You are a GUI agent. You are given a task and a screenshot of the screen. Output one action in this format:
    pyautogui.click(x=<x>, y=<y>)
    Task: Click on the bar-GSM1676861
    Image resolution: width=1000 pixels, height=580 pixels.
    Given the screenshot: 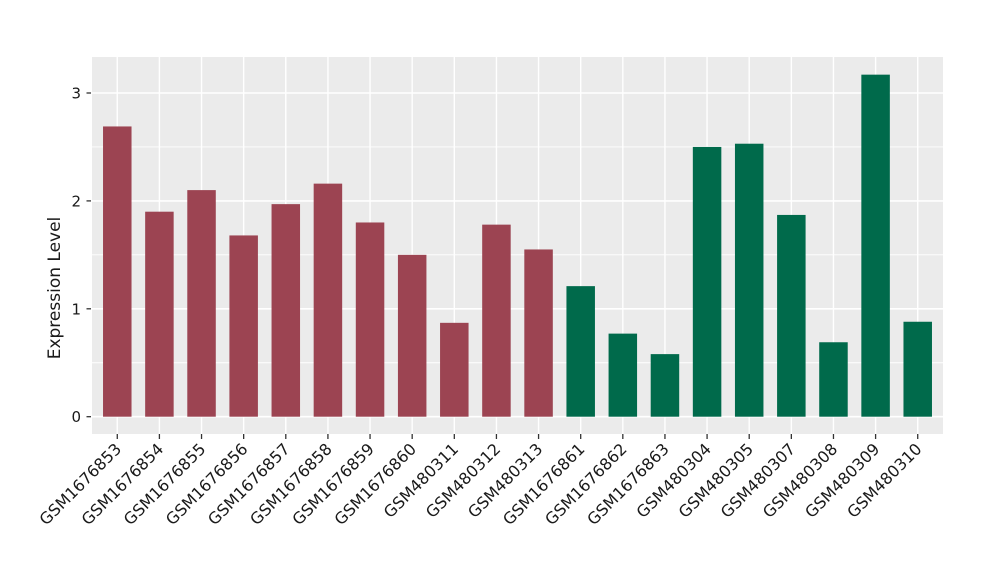 What is the action you would take?
    pyautogui.click(x=580, y=351)
    